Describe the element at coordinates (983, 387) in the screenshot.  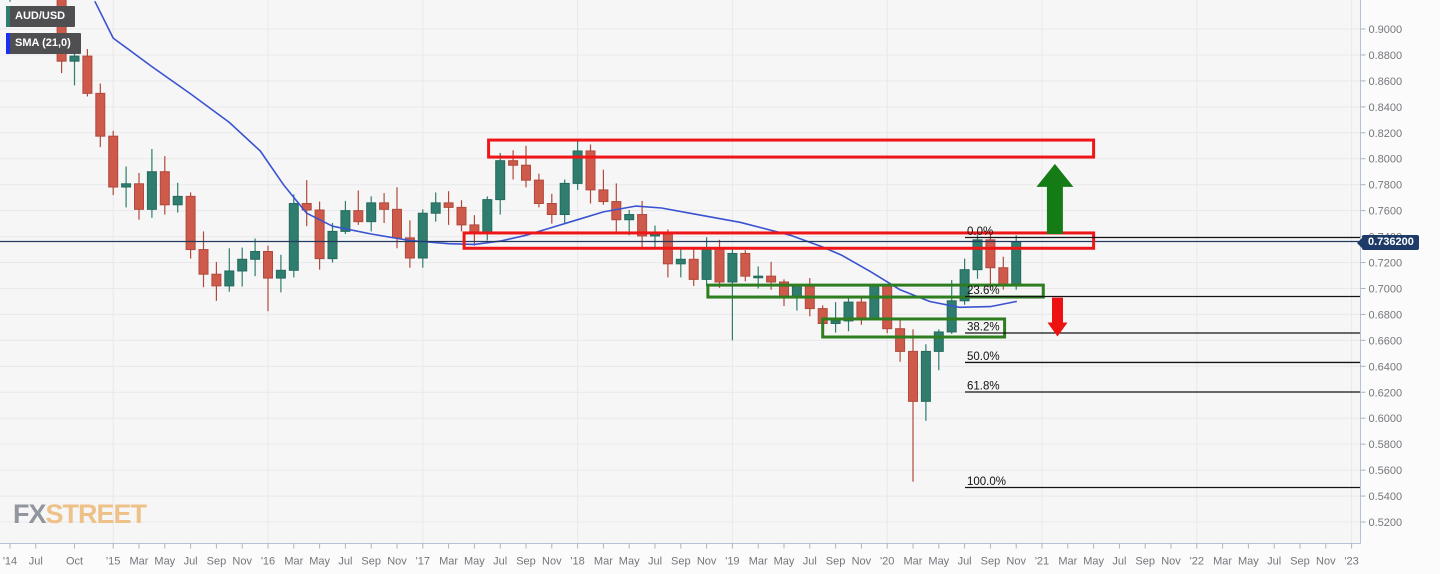
I see `fib-level-label: 61.8%` at that location.